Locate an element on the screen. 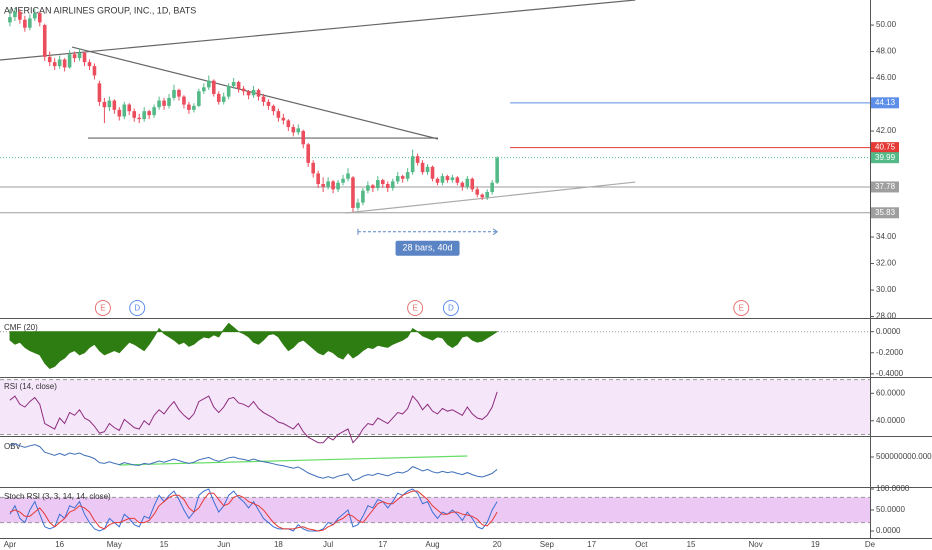 The height and width of the screenshot is (550, 932). price-label: 37.78 is located at coordinates (885, 186).